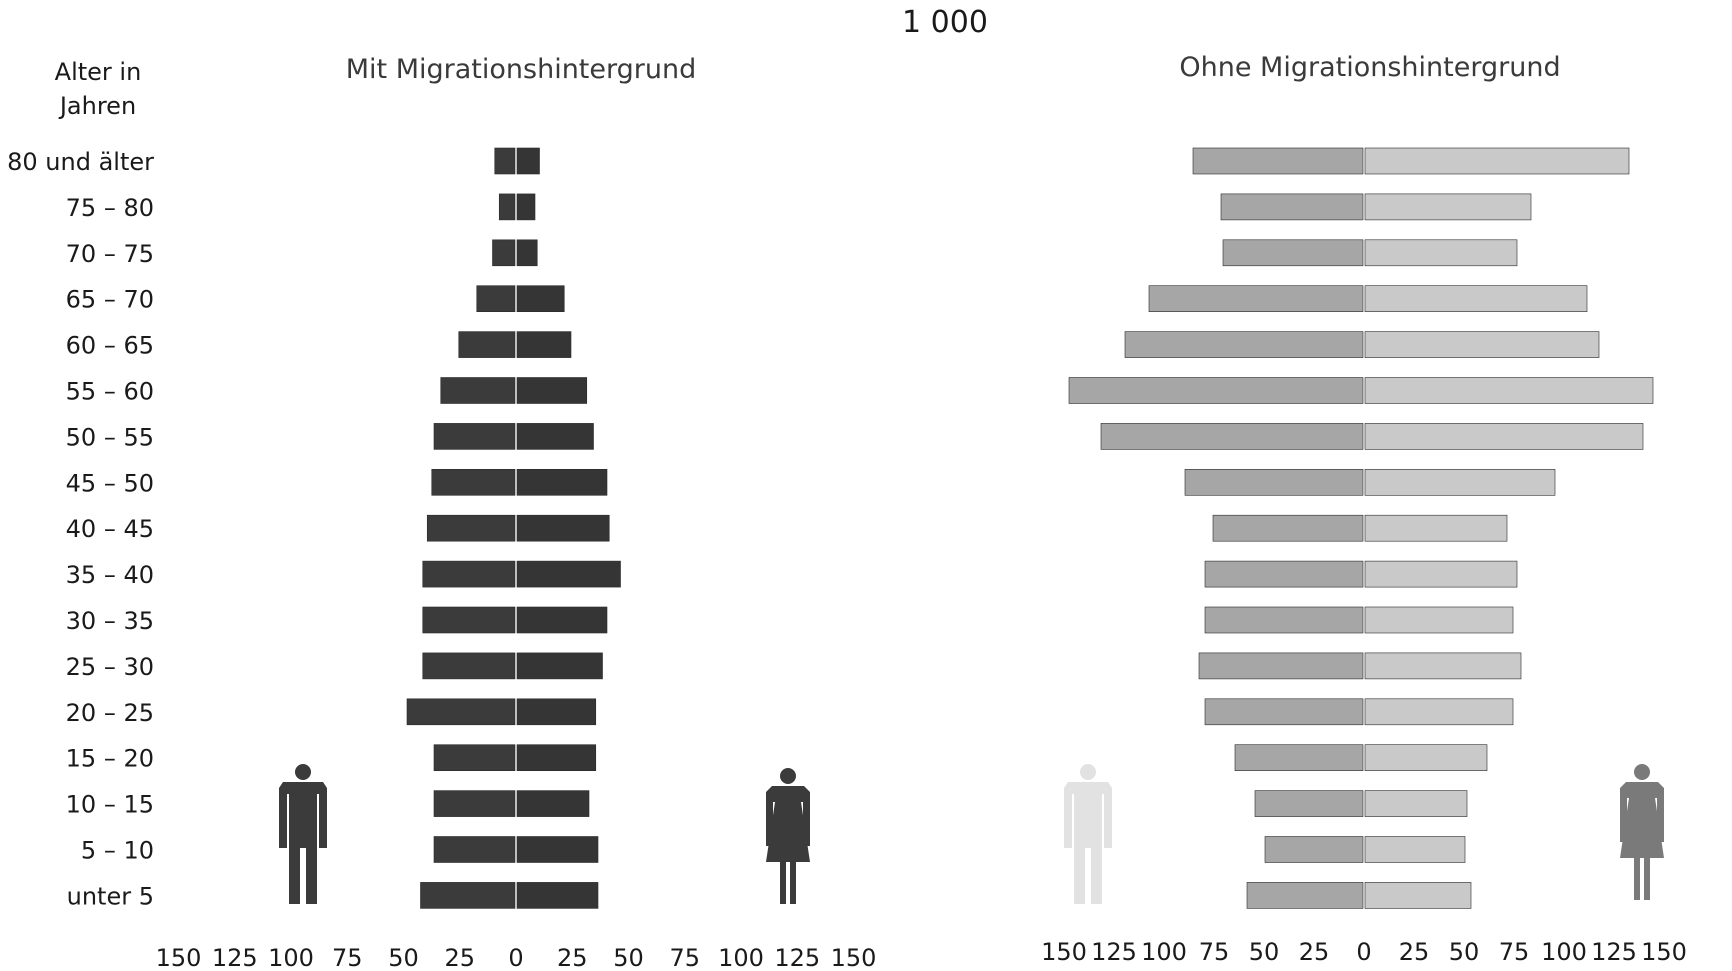  I want to click on age-label: 65 – 70, so click(110, 300).